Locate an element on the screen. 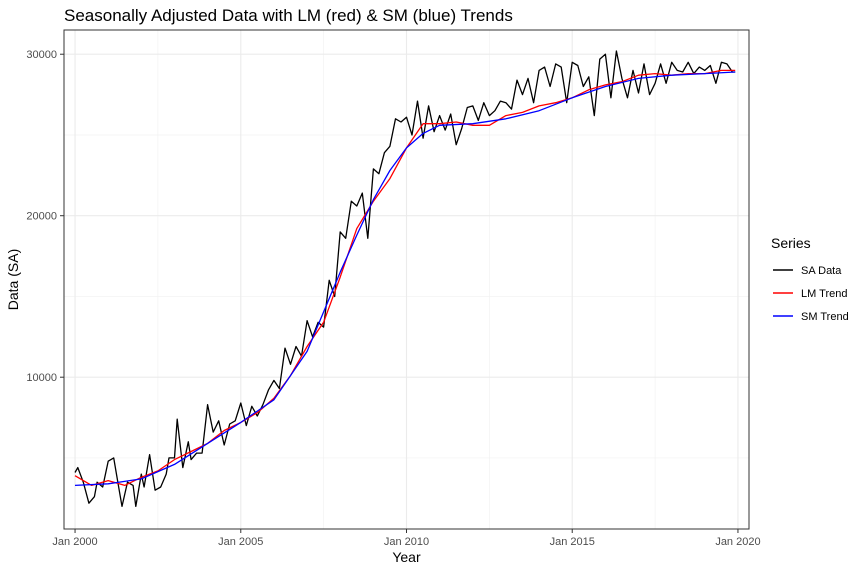 The width and height of the screenshot is (868, 572). legend: Series SA Data LM Trend SM Trend is located at coordinates (810, 279).